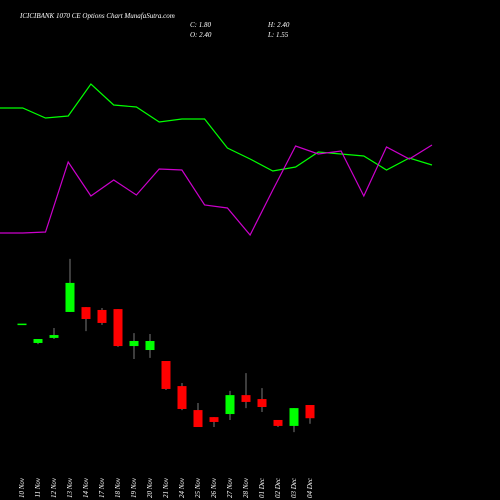 The image size is (500, 500). Describe the element at coordinates (246, 487) in the screenshot. I see `x-tick-label: 28 Nov` at that location.